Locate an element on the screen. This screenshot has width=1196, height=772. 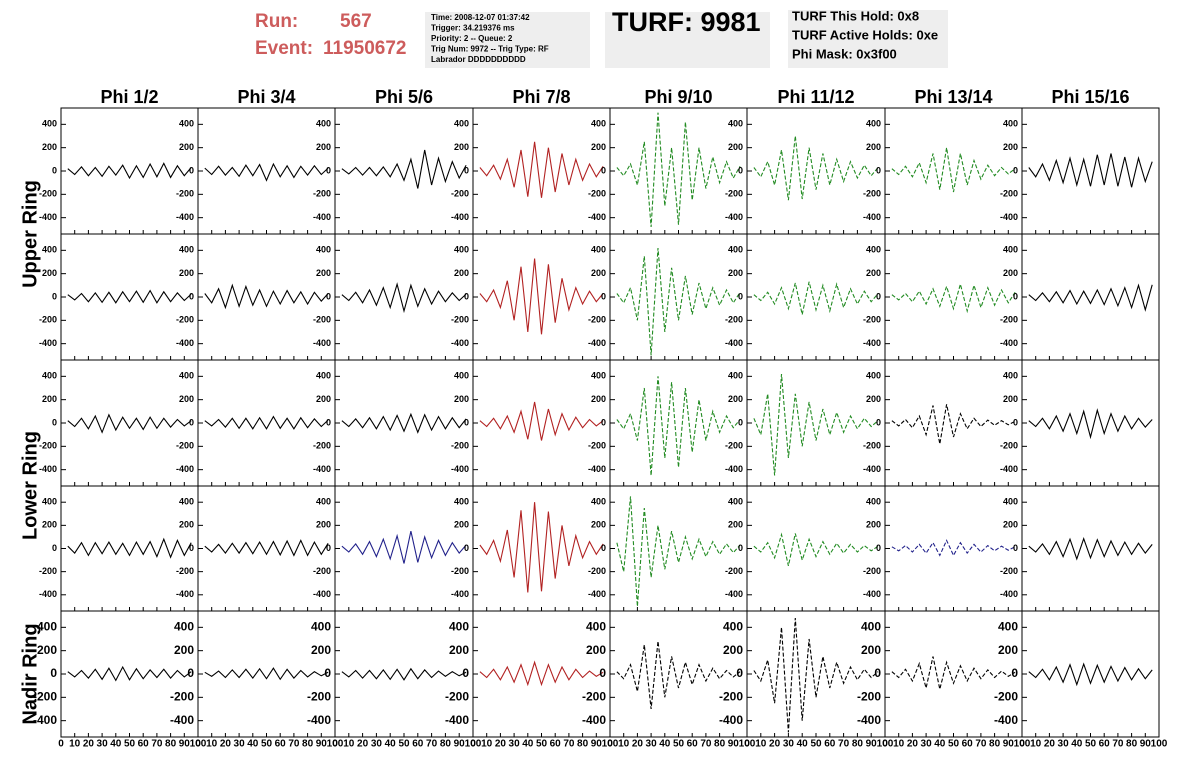
event: 11950672 is located at coordinates (365, 48).